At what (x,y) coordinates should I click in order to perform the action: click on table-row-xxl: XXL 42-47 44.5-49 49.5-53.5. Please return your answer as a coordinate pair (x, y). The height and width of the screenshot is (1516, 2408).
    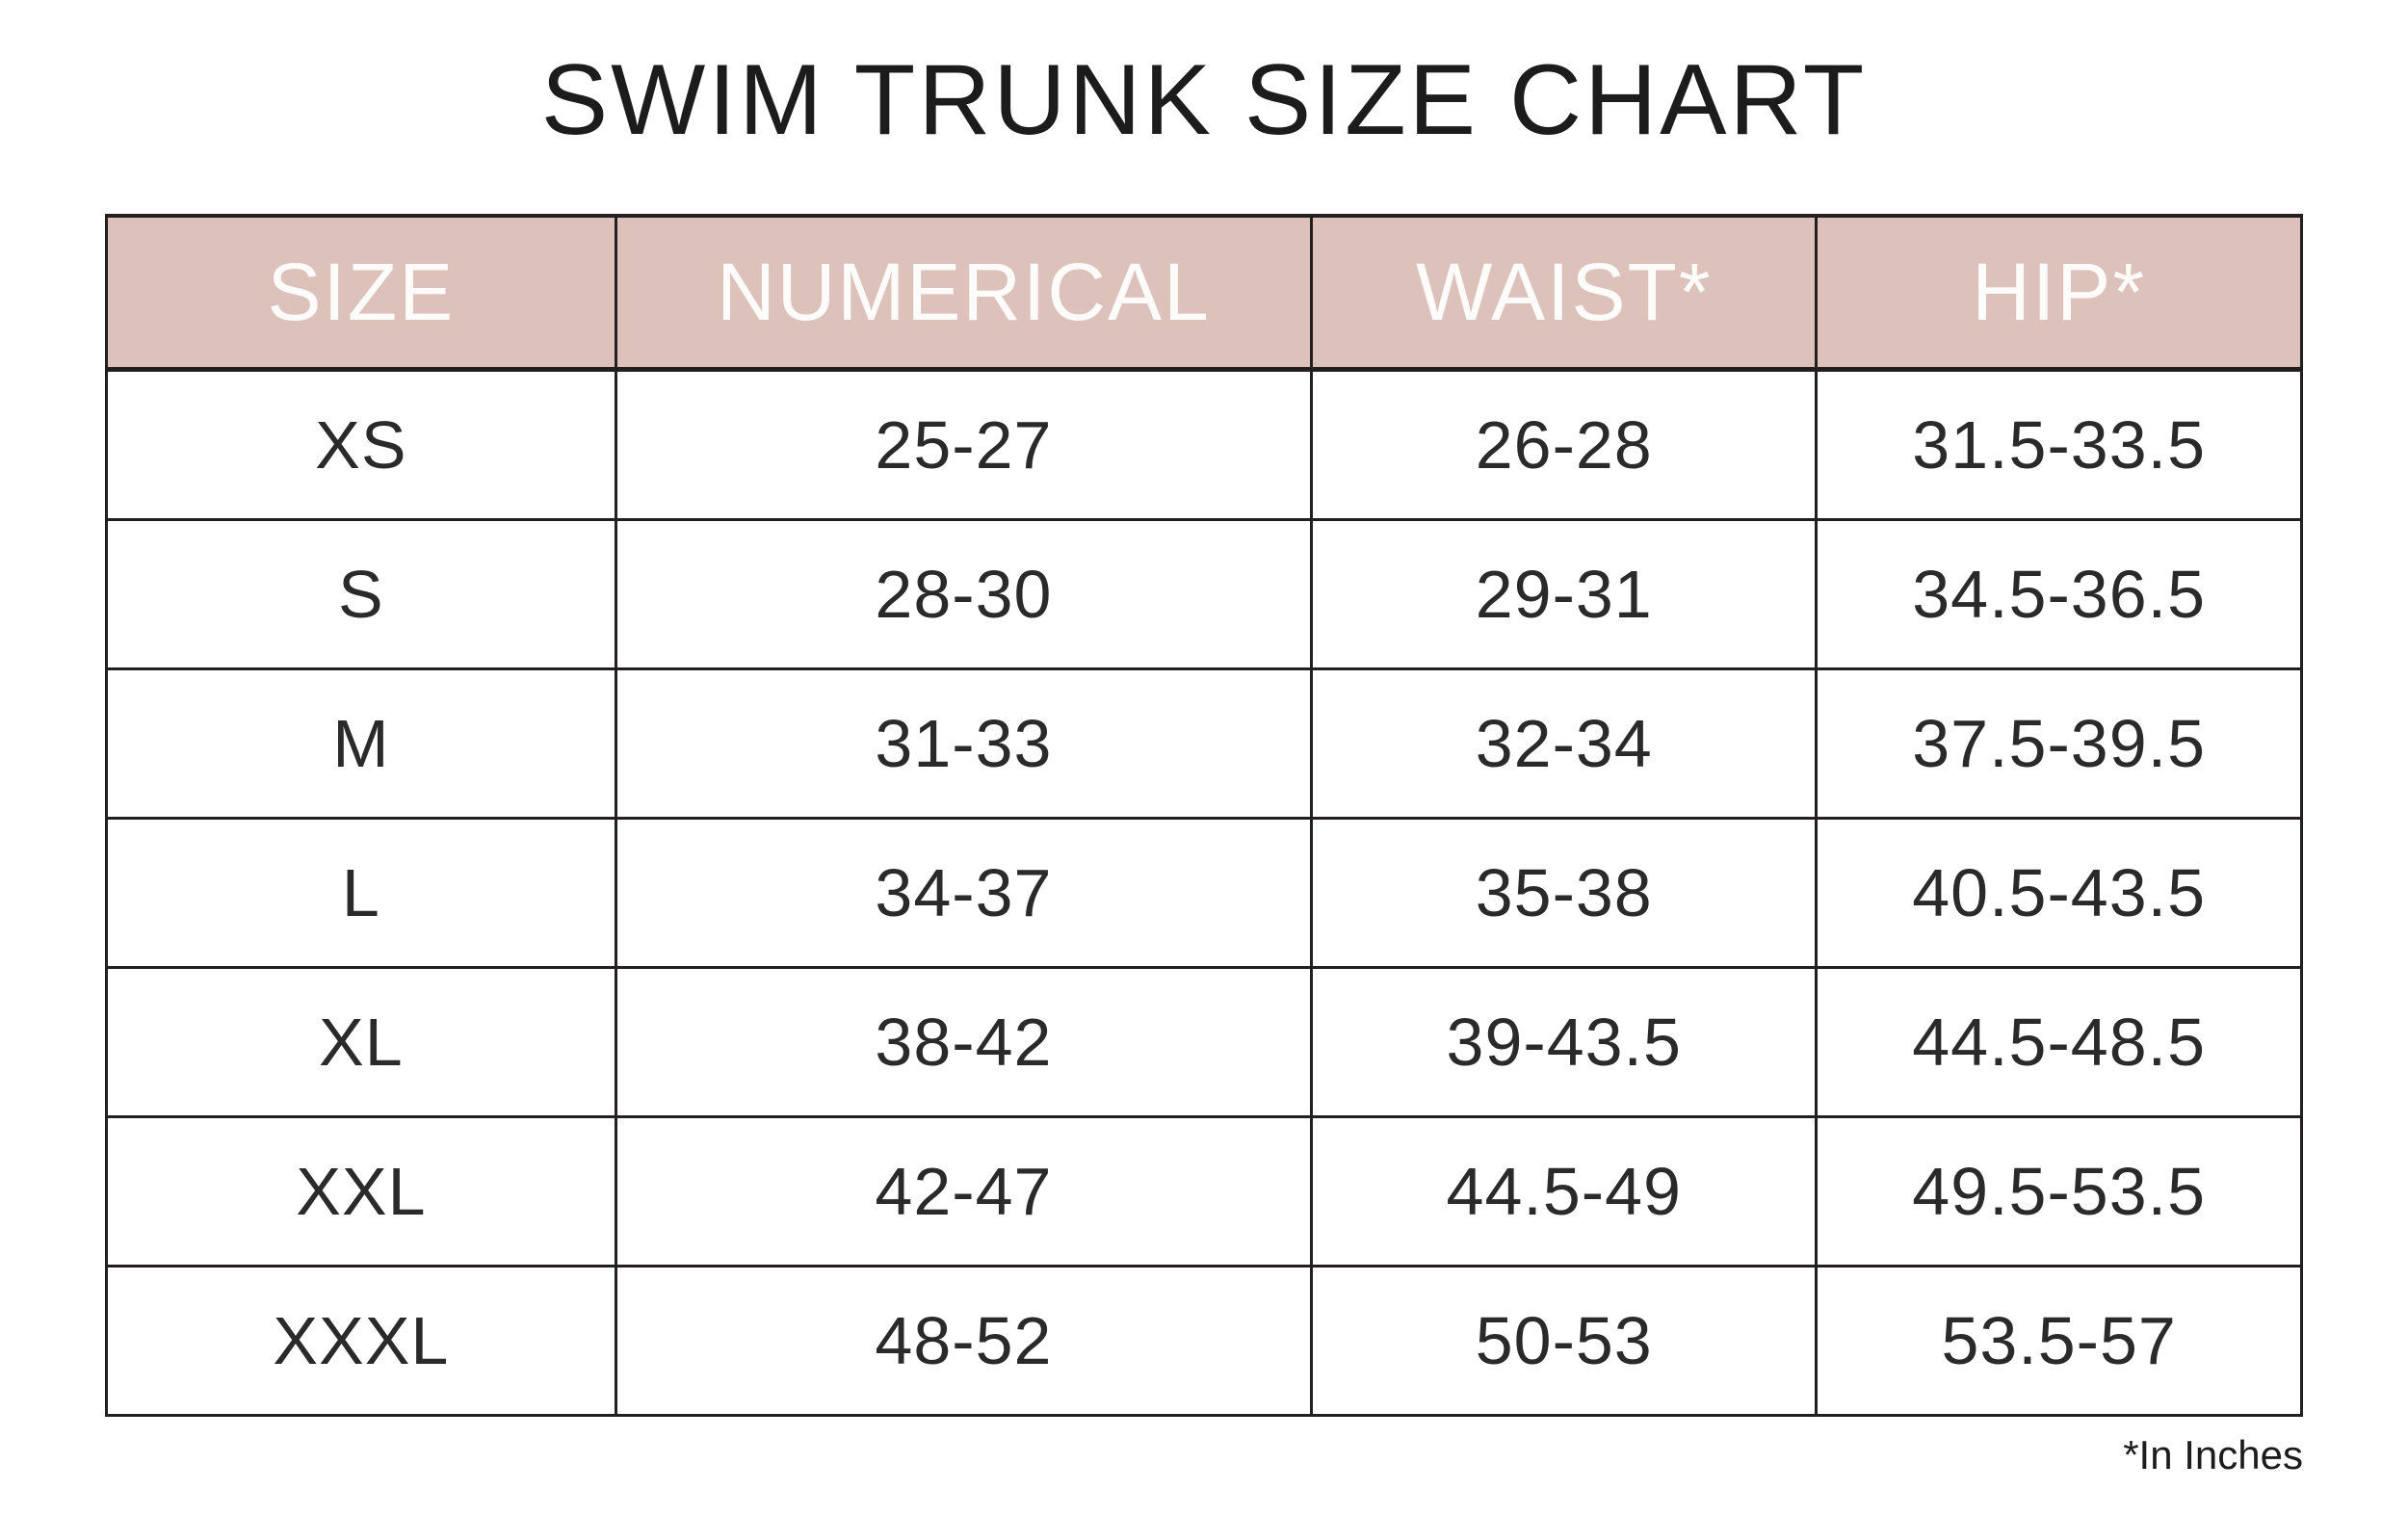
    Looking at the image, I should click on (1204, 1192).